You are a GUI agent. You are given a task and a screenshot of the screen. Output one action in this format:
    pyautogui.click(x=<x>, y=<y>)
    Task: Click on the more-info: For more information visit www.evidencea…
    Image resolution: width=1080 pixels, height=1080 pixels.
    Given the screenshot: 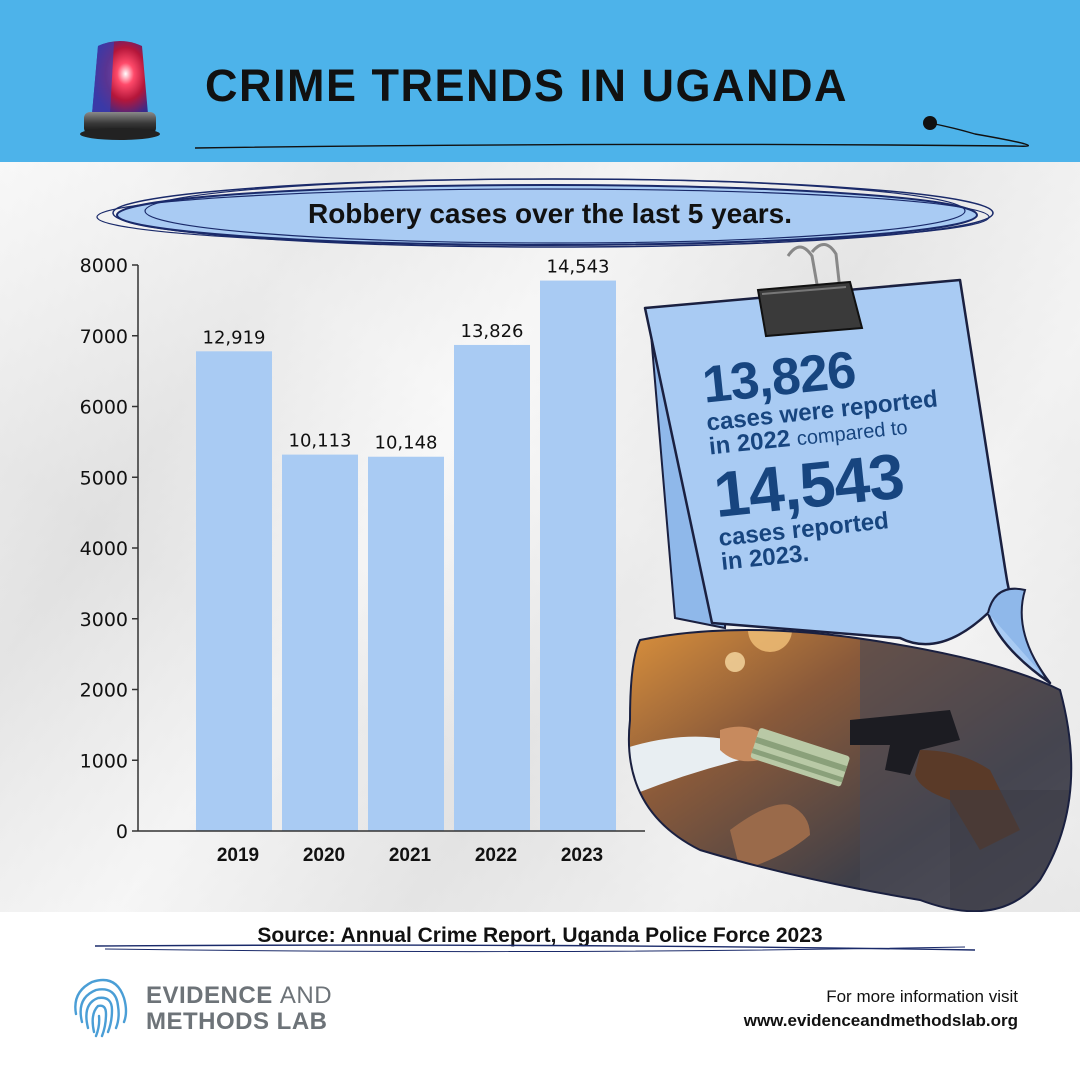 What is the action you would take?
    pyautogui.click(x=881, y=1009)
    